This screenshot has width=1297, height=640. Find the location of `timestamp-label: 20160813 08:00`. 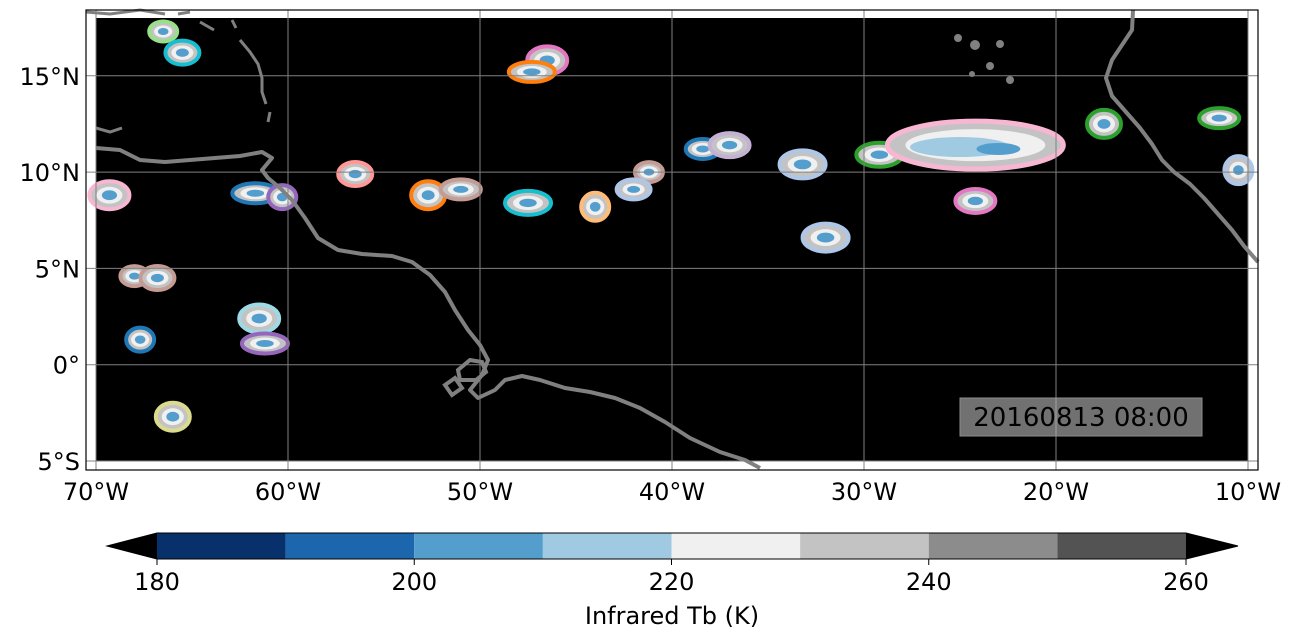

timestamp-label: 20160813 08:00 is located at coordinates (1081, 418).